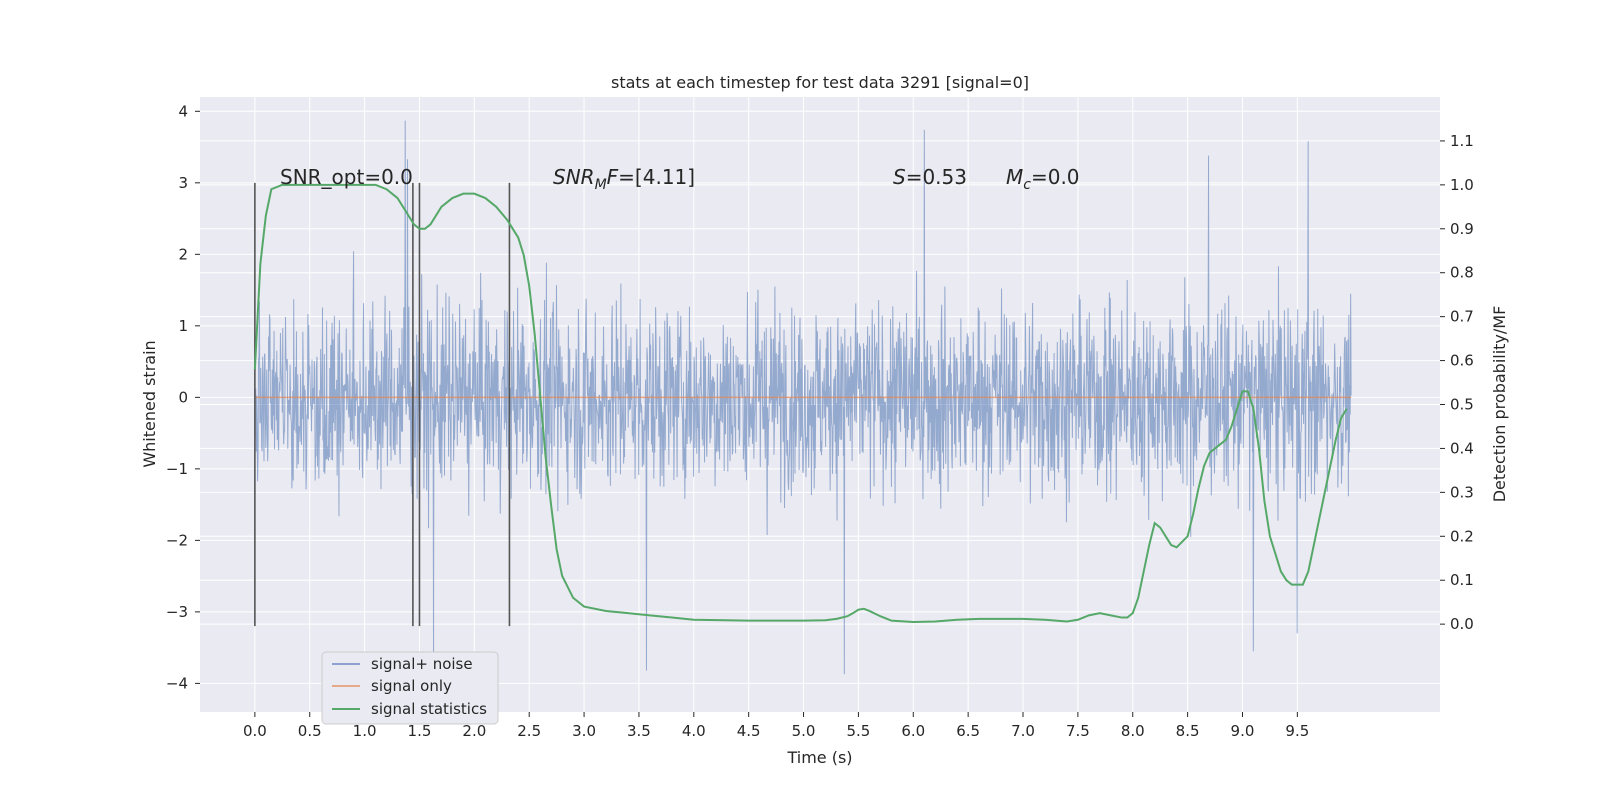 This screenshot has width=1600, height=800. Describe the element at coordinates (639, 731) in the screenshot. I see `x-tick-label: 3.5` at that location.